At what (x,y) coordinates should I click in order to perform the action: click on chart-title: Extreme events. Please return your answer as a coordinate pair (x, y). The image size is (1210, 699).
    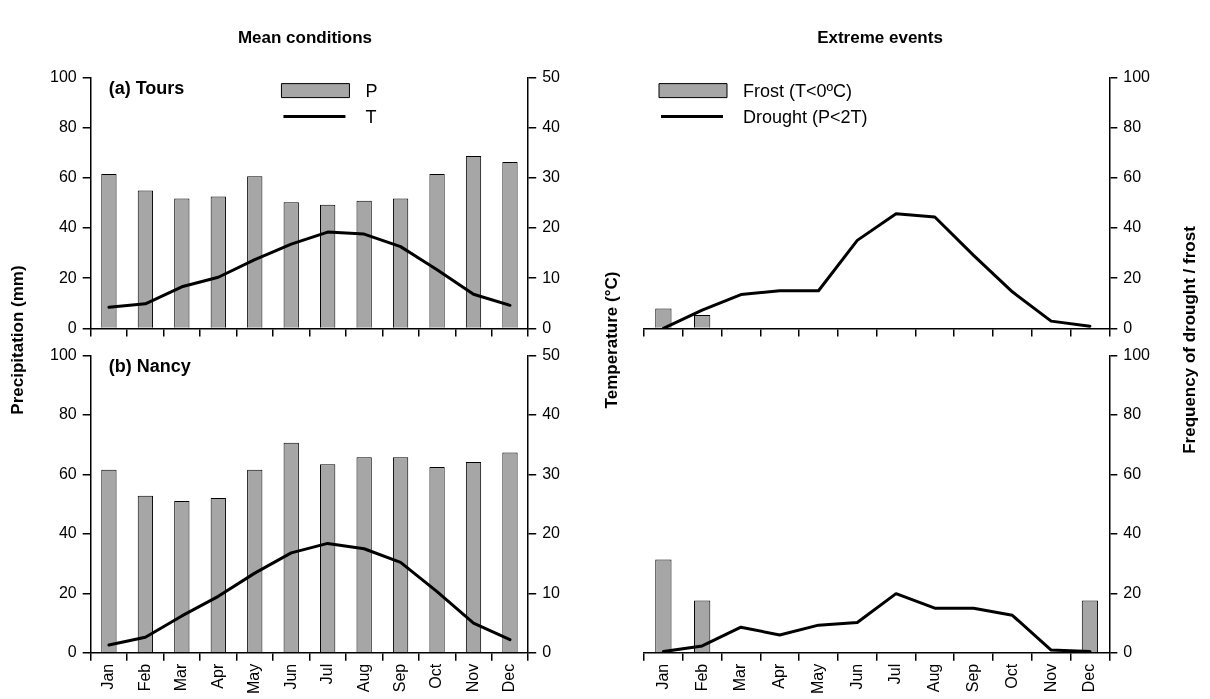
    Looking at the image, I should click on (880, 38).